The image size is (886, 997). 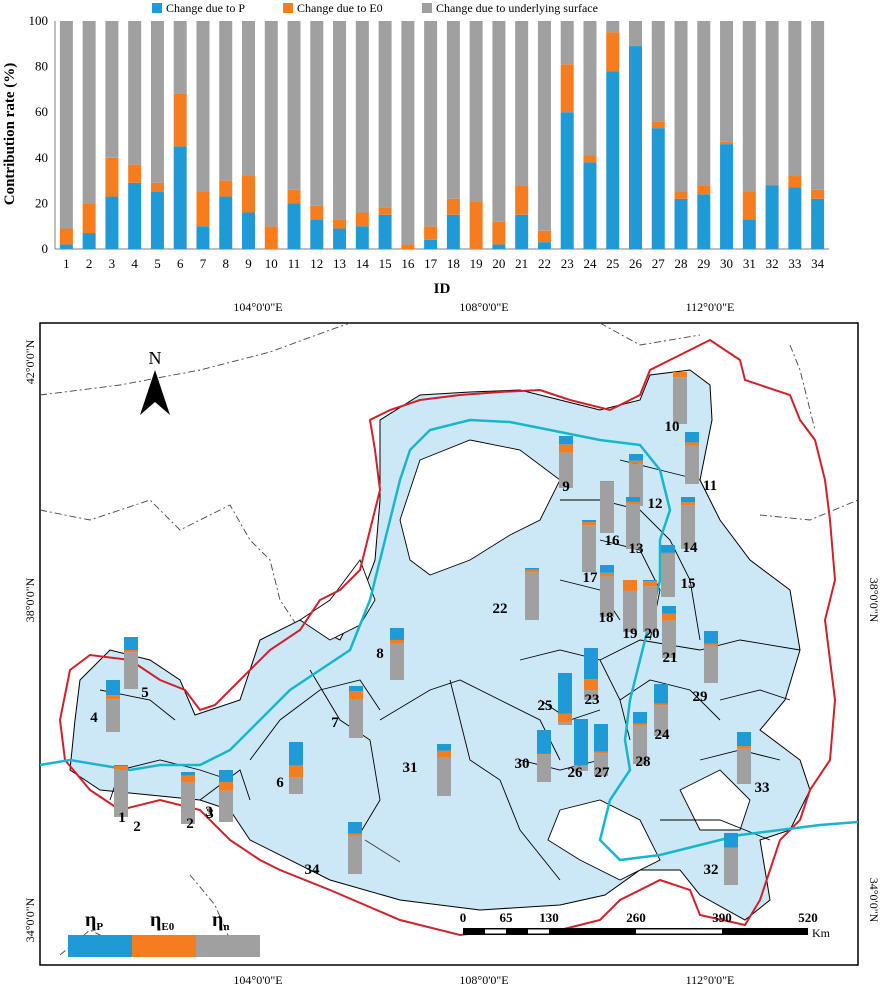 I want to click on basin-label: 12, so click(x=655, y=504).